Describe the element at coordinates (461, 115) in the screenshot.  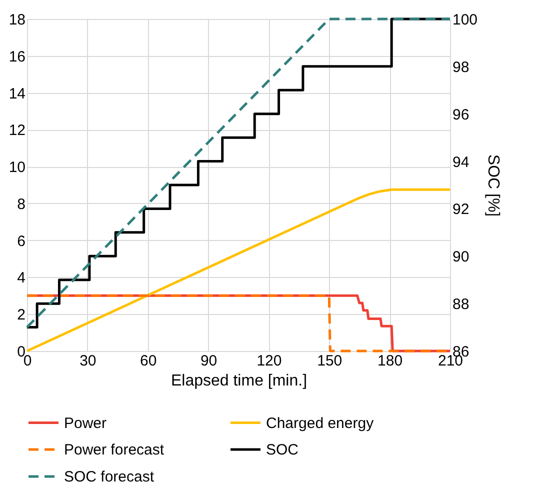
I see `y2-tick-label: 96` at that location.